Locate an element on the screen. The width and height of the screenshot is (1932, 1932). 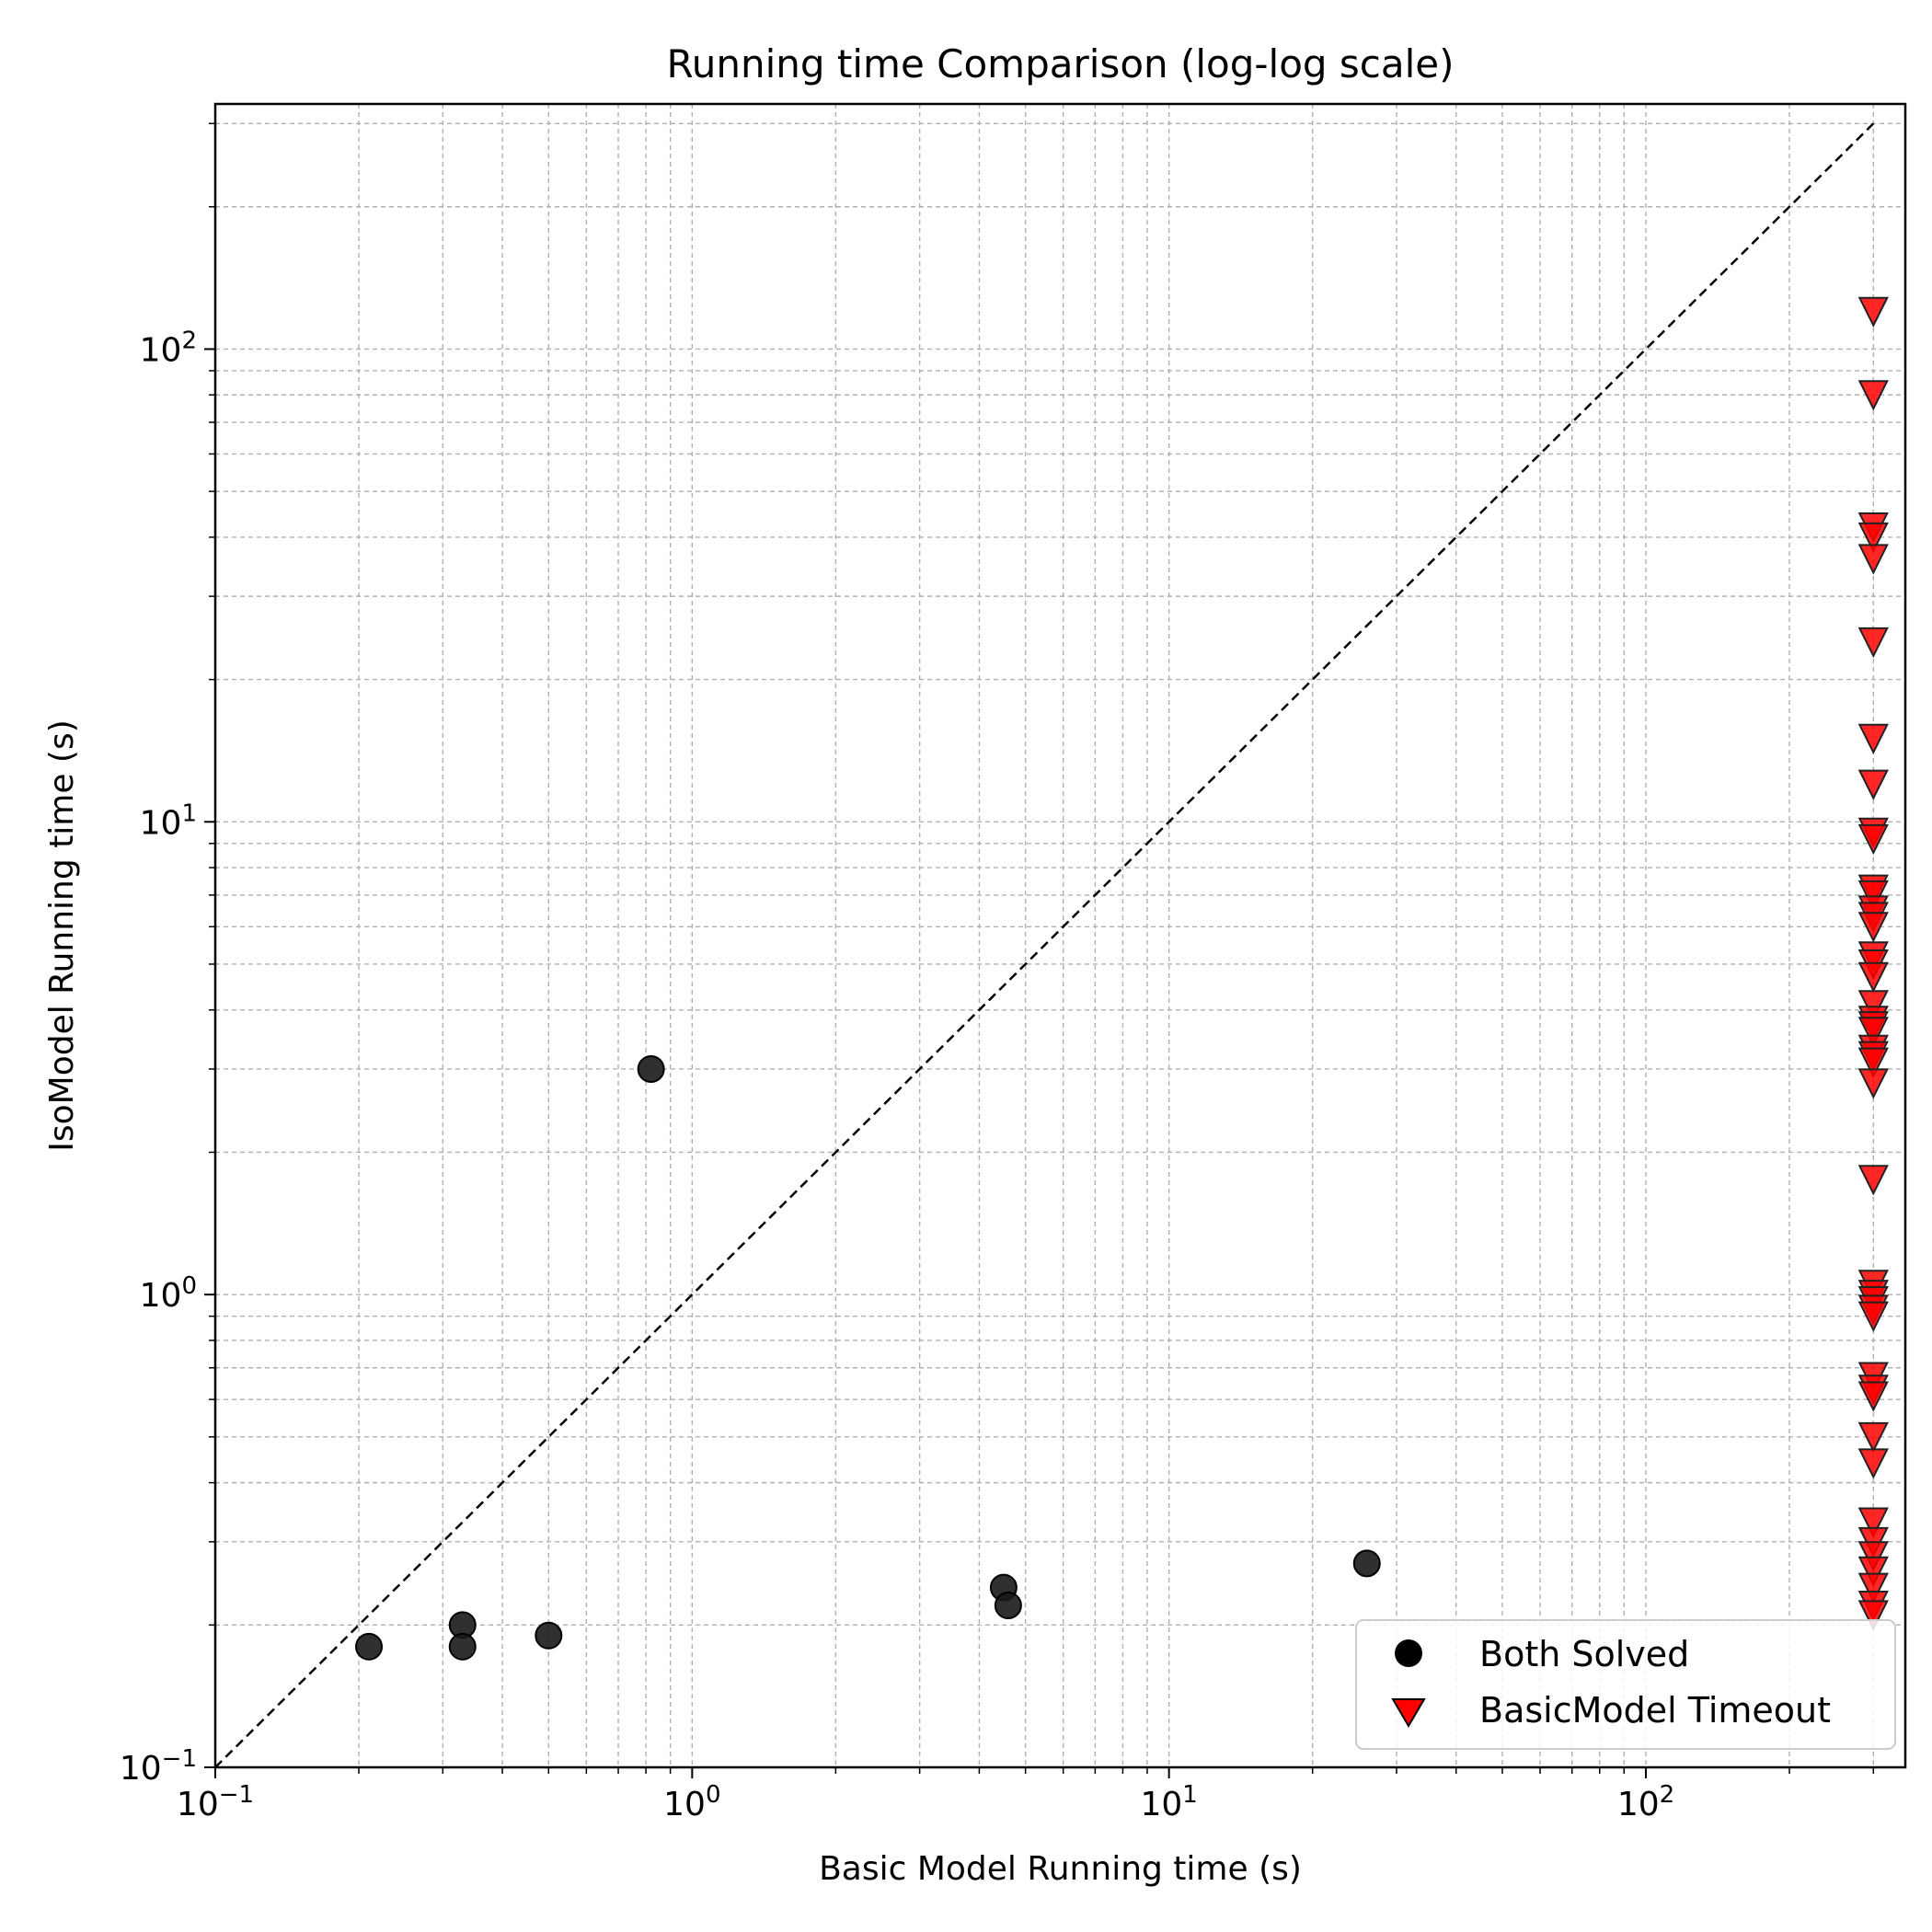
x-tick-label: 10⁰ is located at coordinates (691, 1802).